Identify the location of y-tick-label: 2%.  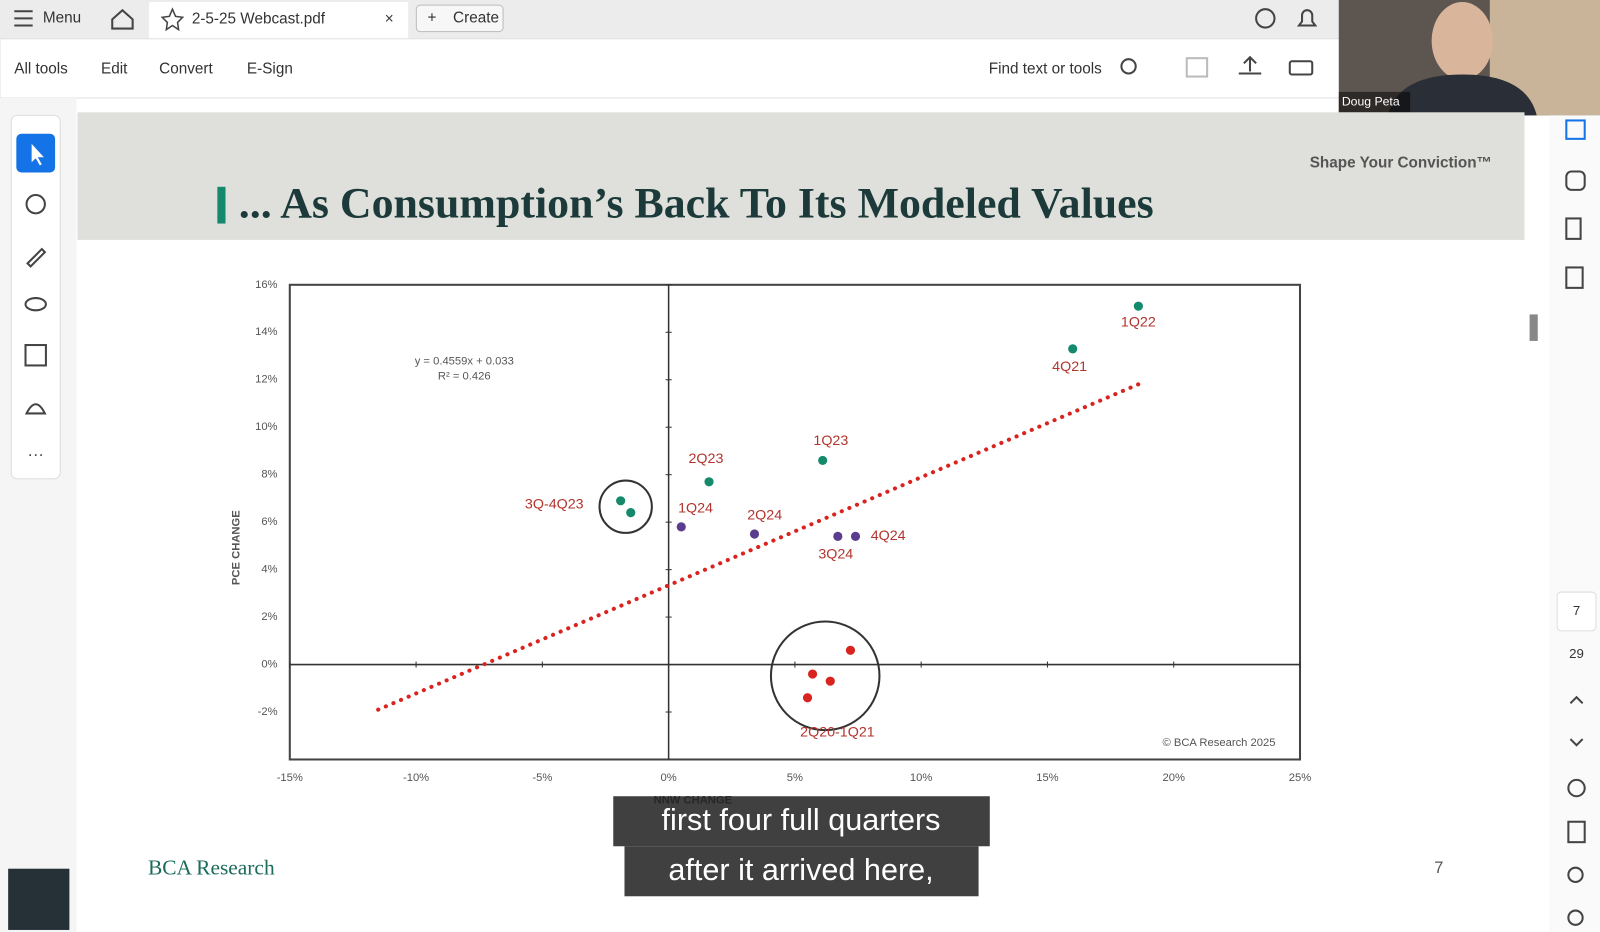
(269, 617).